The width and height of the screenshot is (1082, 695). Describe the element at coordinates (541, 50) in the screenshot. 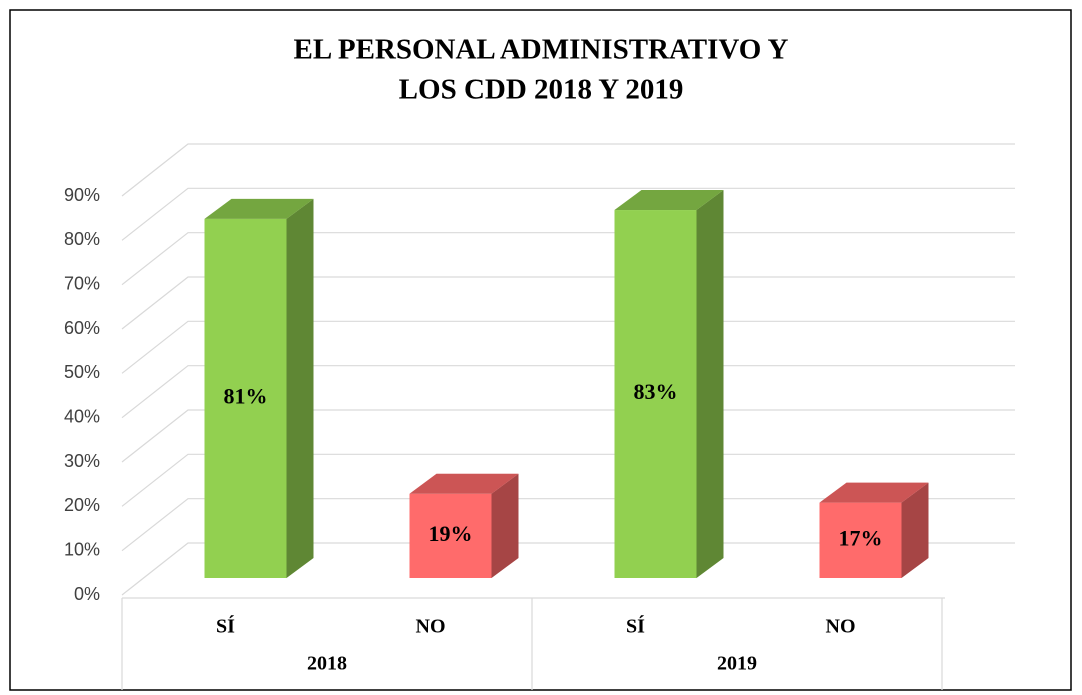

I see `chart-title: EL PERSONAL ADMINISTRATIVO Y` at that location.